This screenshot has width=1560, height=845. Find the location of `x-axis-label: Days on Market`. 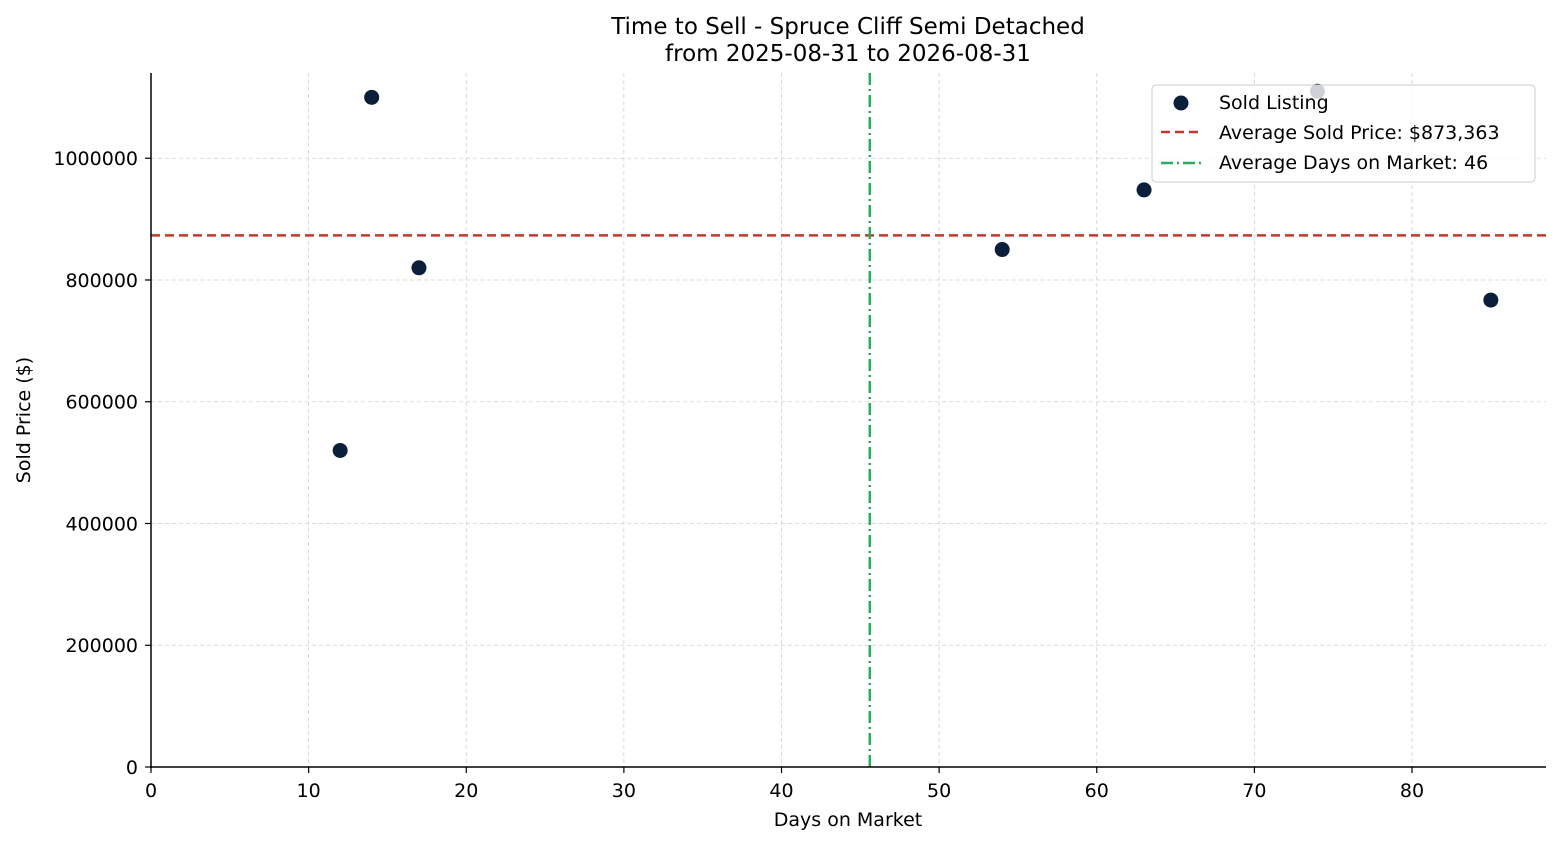

x-axis-label: Days on Market is located at coordinates (848, 820).